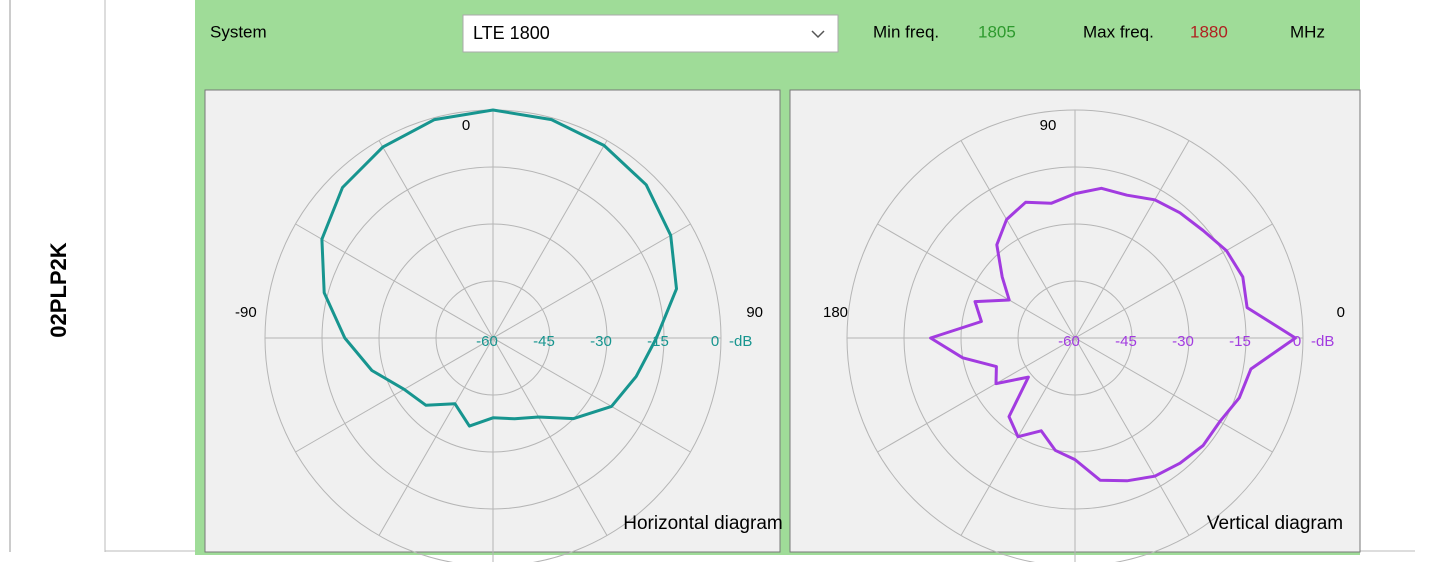  I want to click on system-value: LTE 1800, so click(511, 33).